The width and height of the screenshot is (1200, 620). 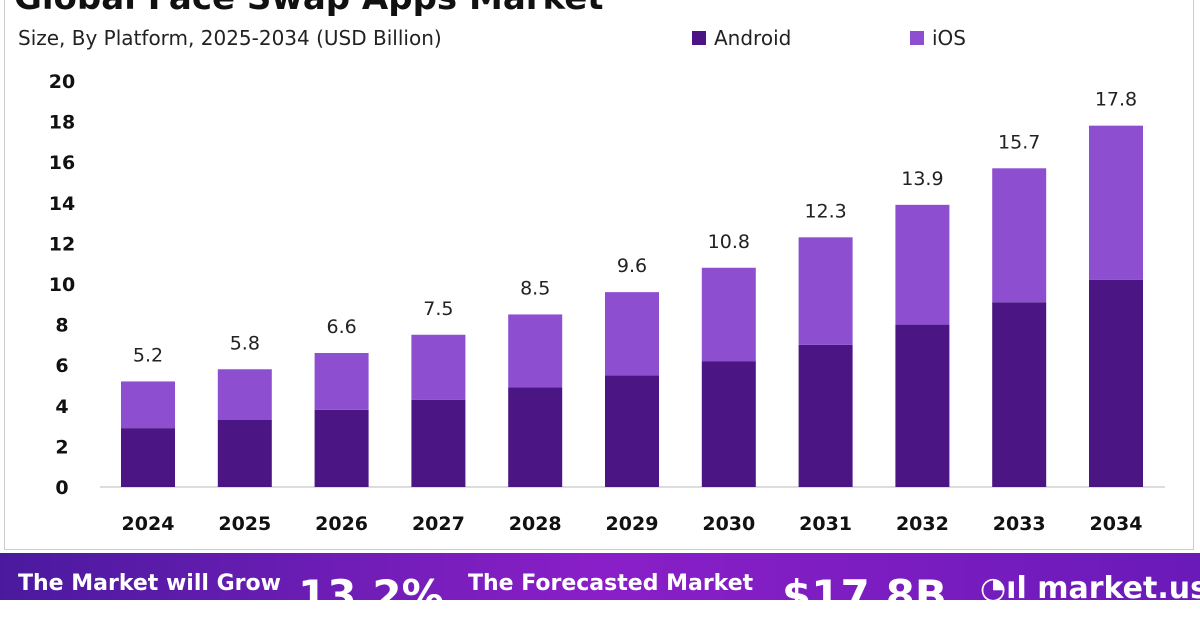 What do you see at coordinates (438, 524) in the screenshot?
I see `x-tick-label: 2027` at bounding box center [438, 524].